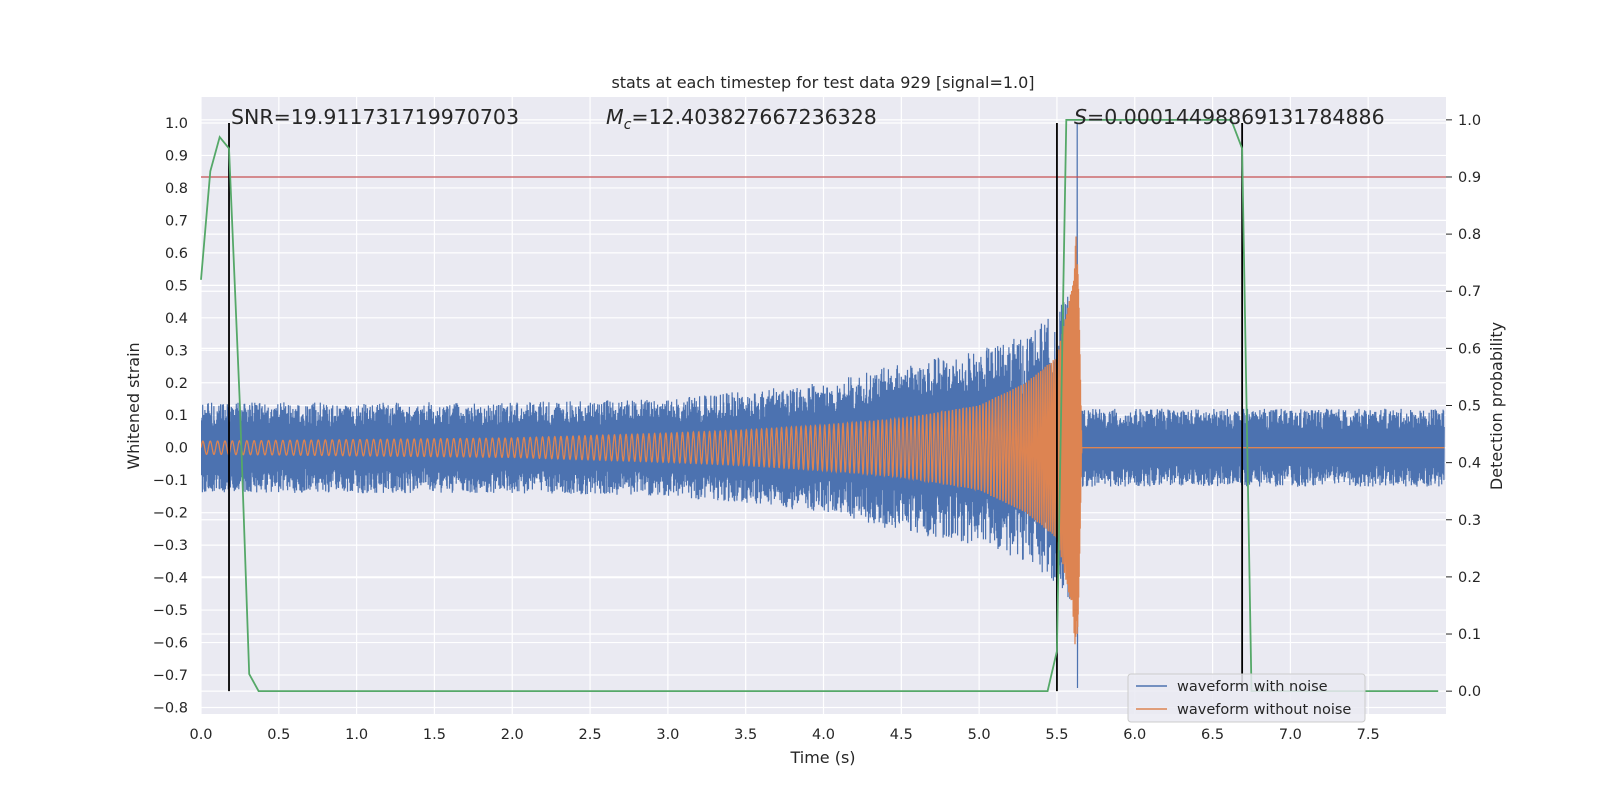 This screenshot has height=800, width=1600. Describe the element at coordinates (1469, 521) in the screenshot. I see `y2-tick-label-3: 0.3` at that location.